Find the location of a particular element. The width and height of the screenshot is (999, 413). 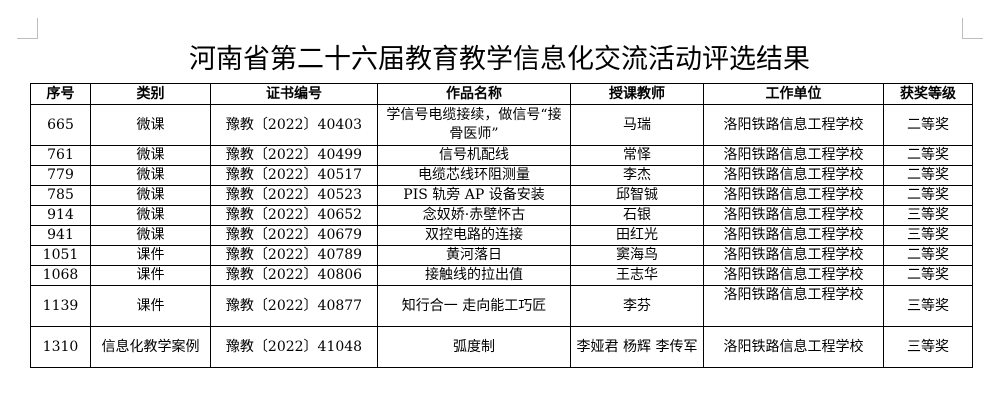

cell-index: 1051 is located at coordinates (60, 255).